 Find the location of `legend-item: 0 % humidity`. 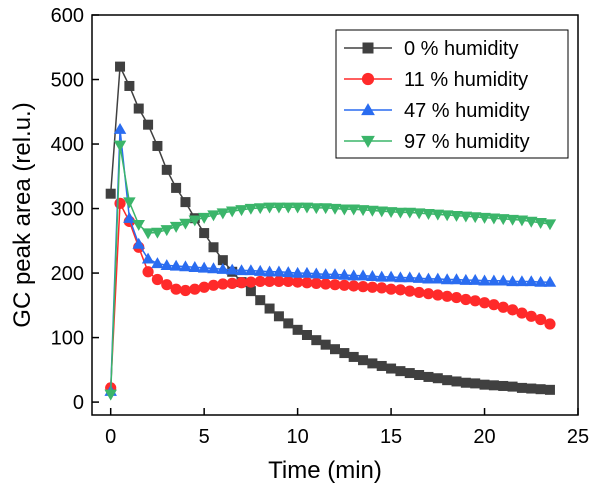

legend-item: 0 % humidity is located at coordinates (431, 49).